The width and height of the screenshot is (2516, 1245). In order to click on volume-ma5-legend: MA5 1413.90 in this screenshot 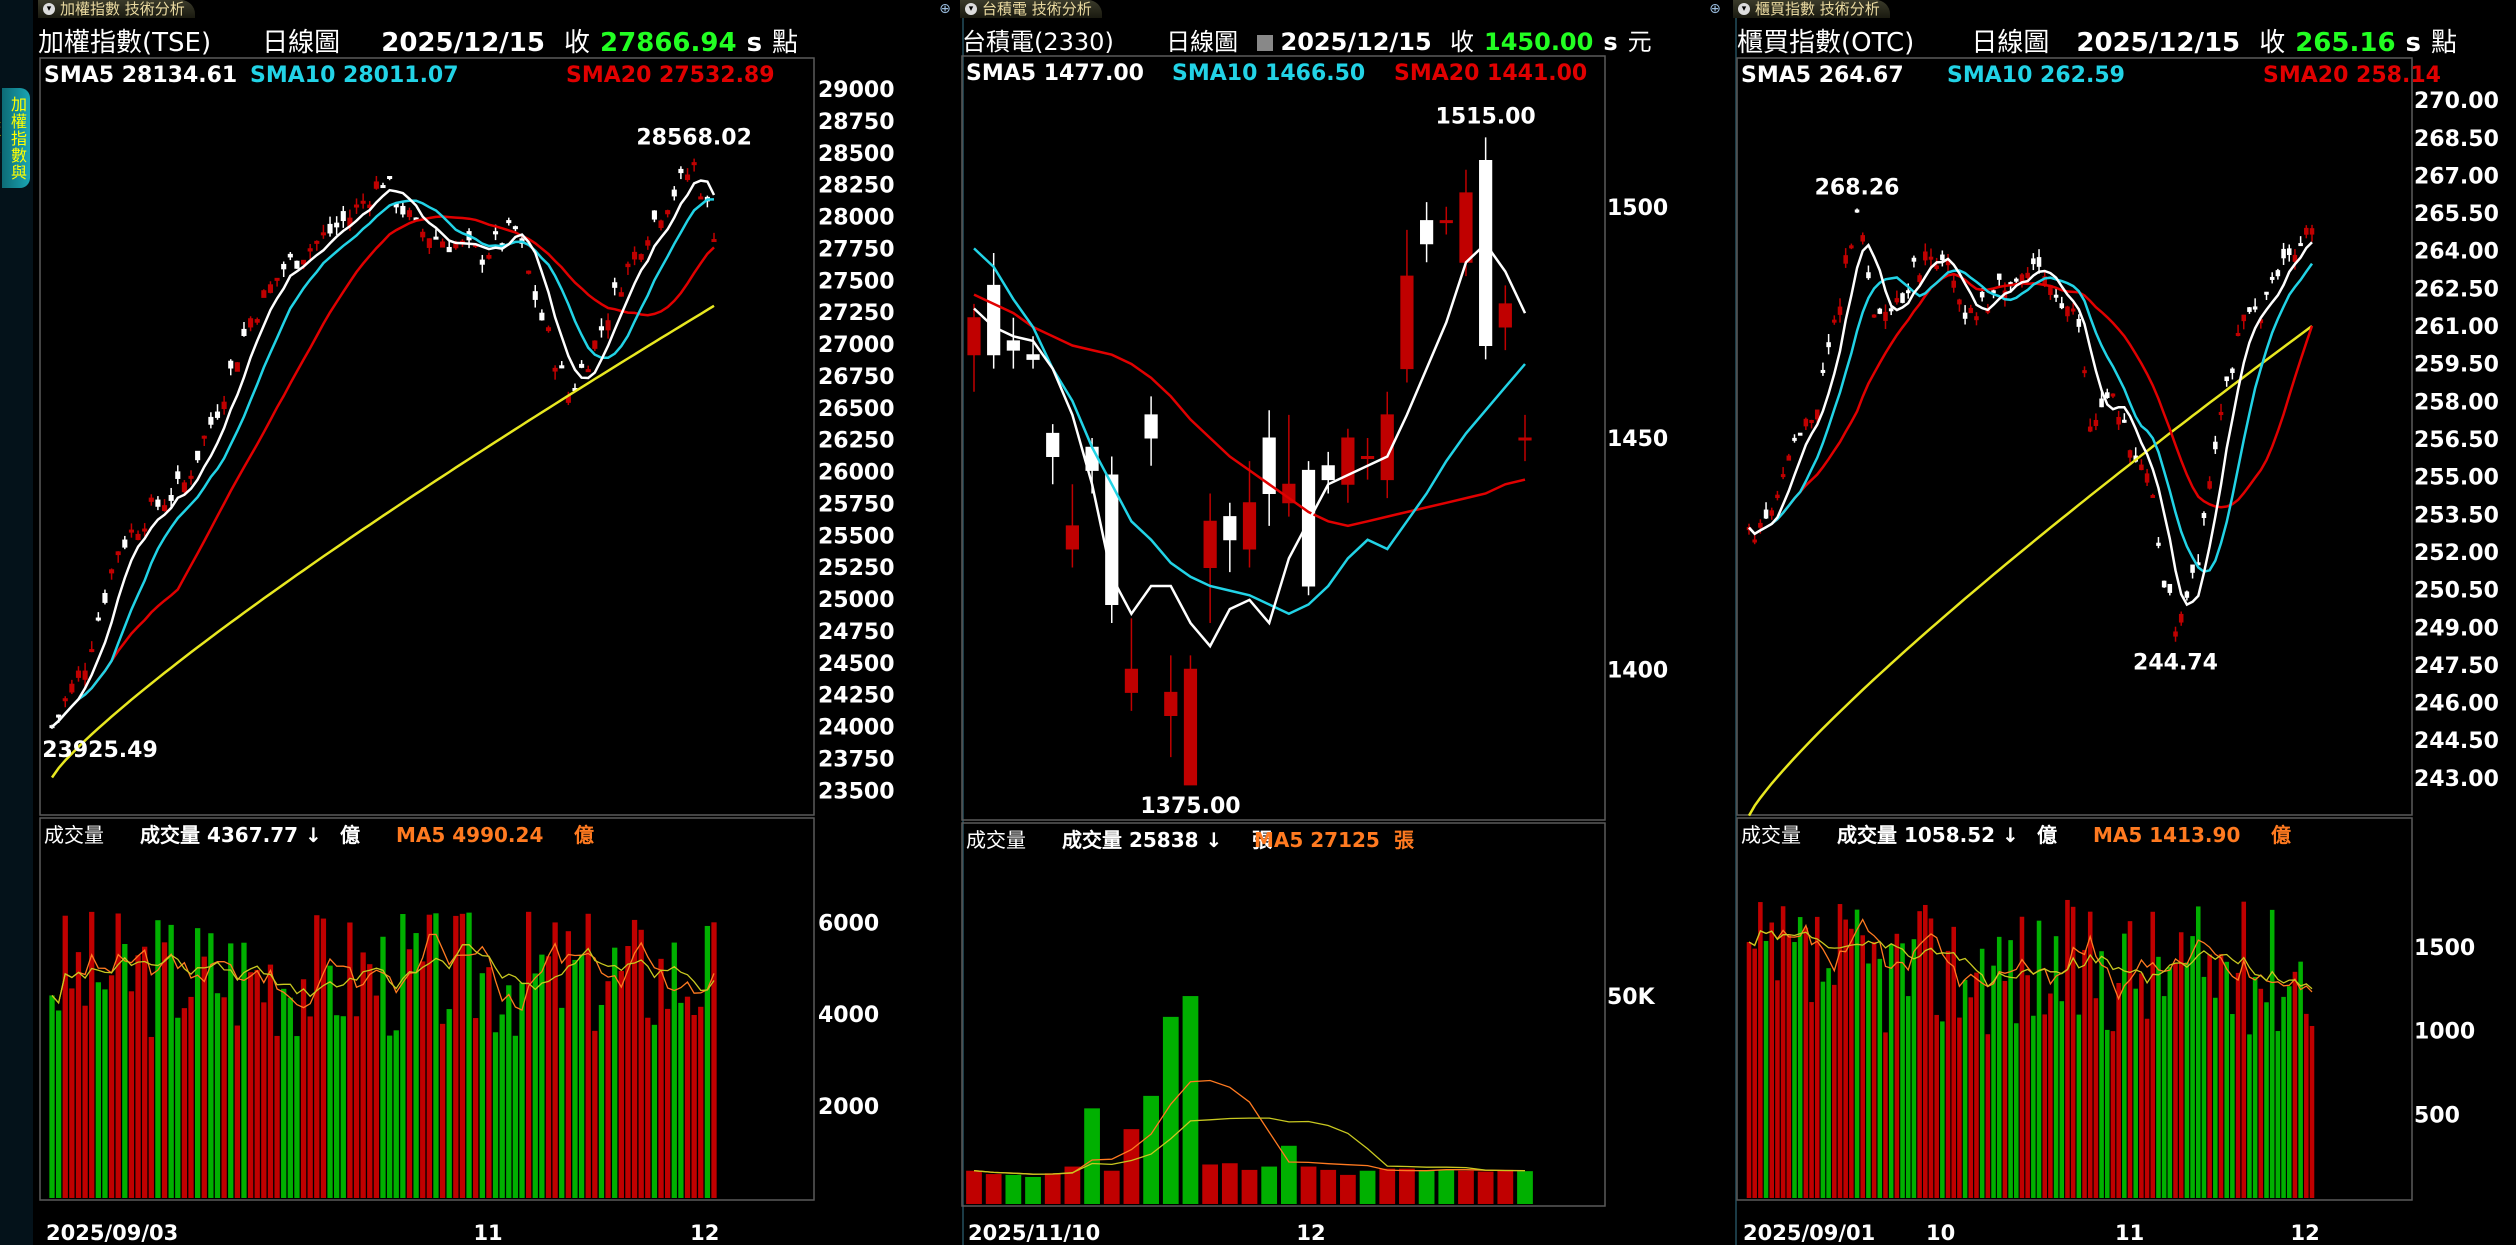, I will do `click(2166, 835)`.